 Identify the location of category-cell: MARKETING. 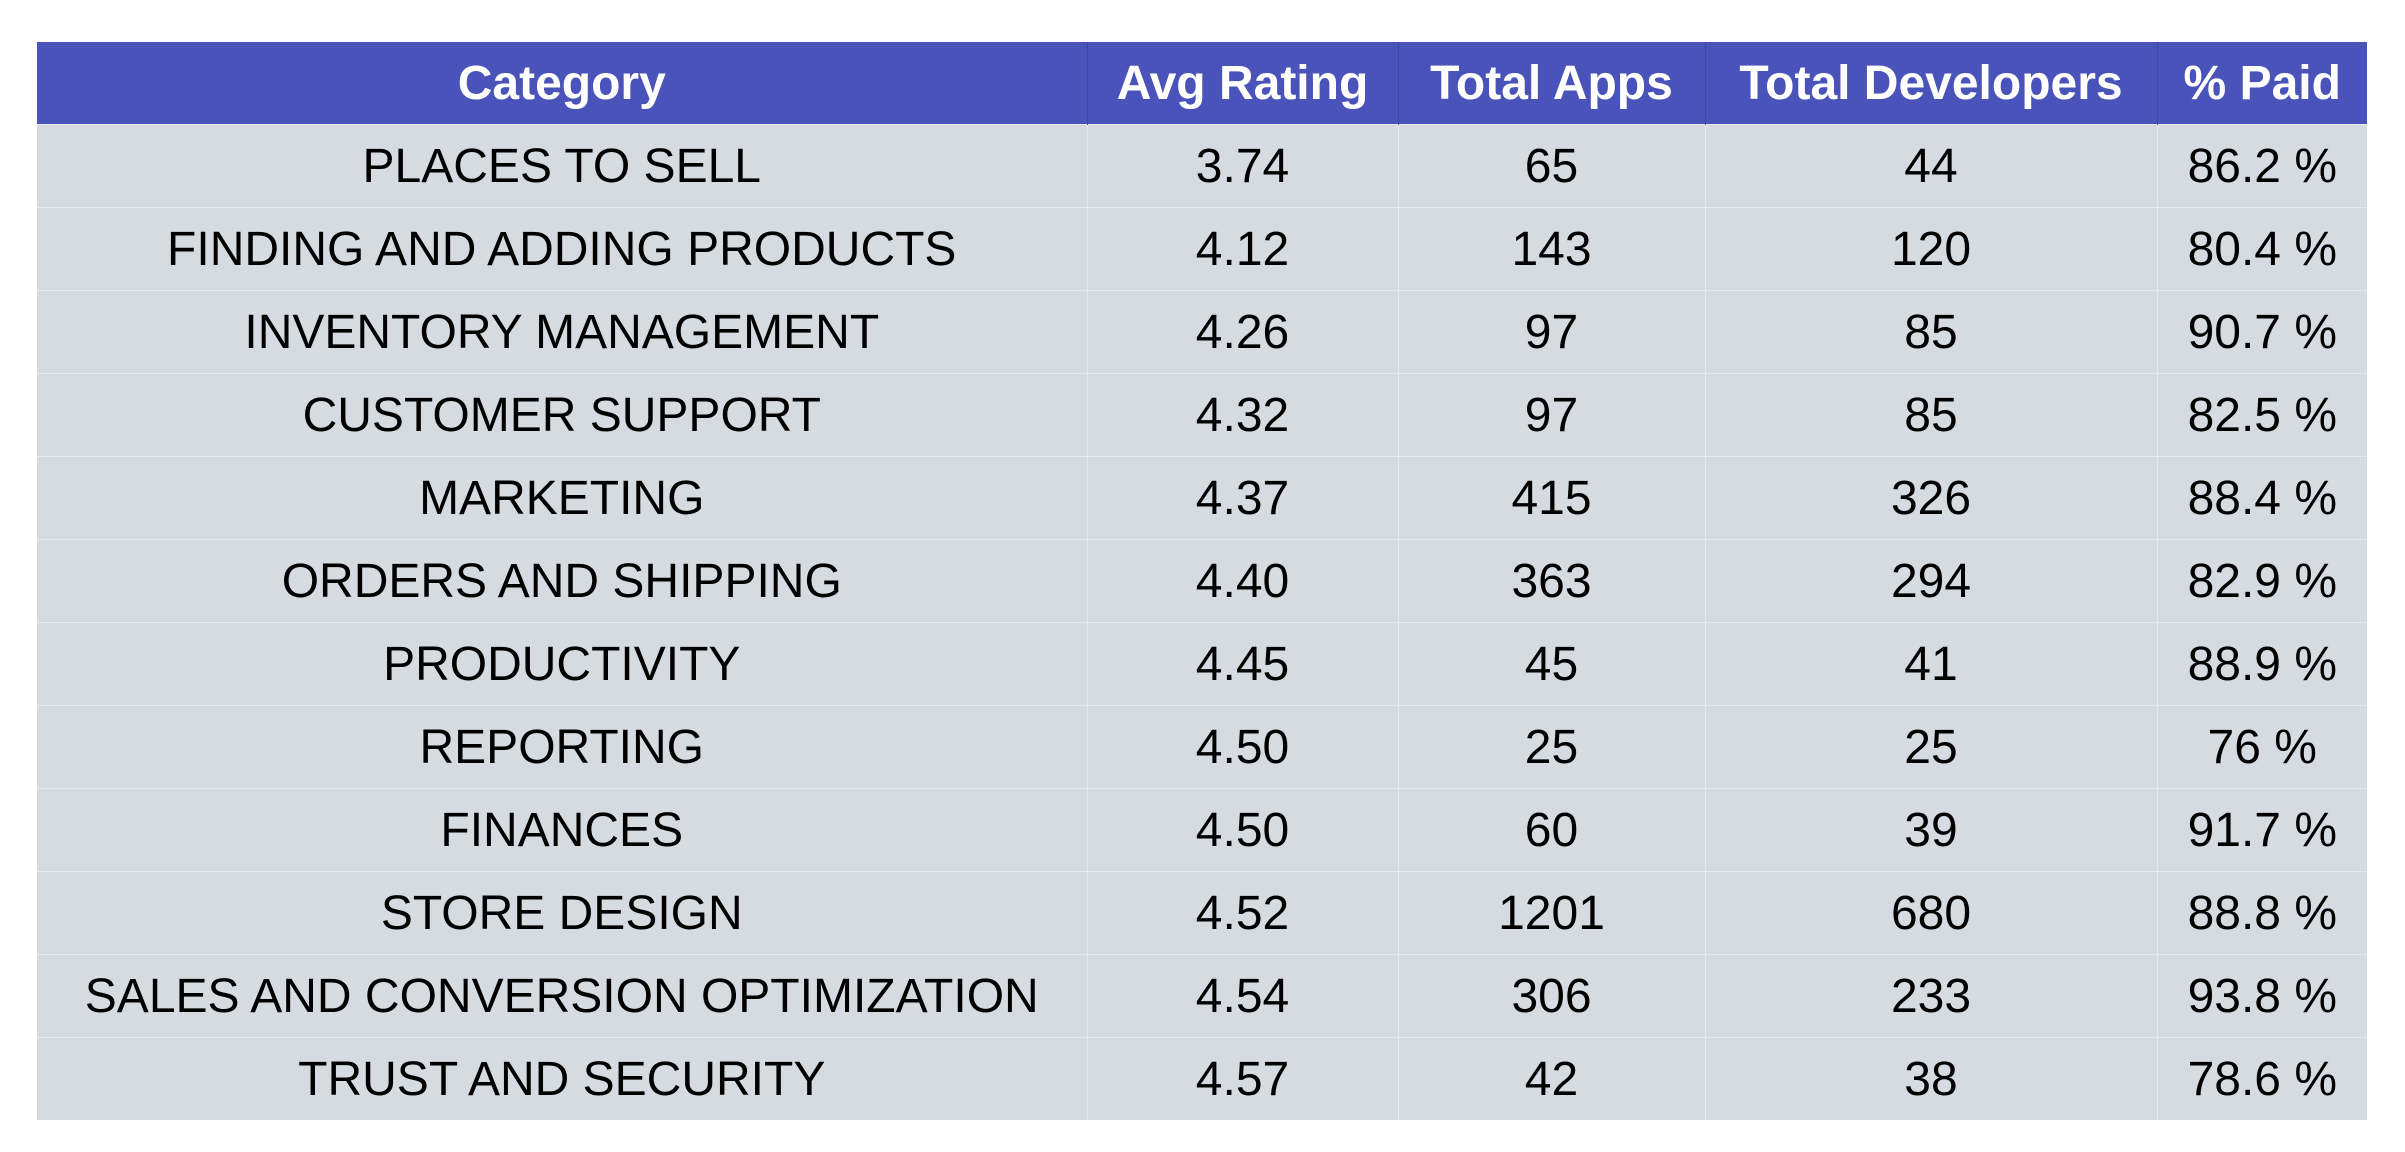
(562, 498).